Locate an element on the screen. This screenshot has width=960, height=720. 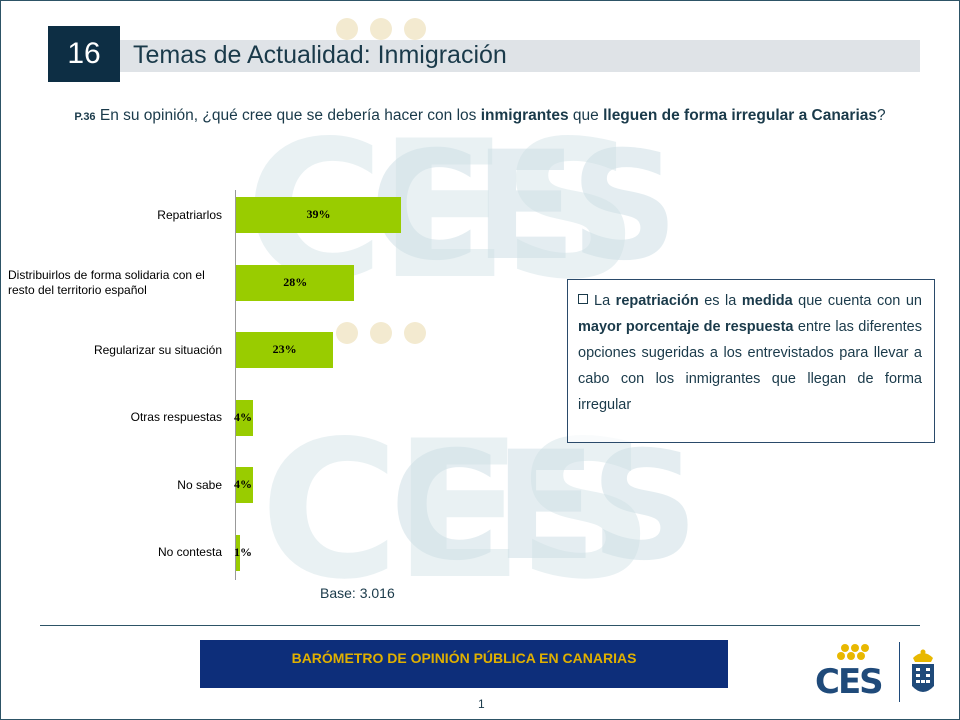
logo-wordmark: CES is located at coordinates (849, 682).